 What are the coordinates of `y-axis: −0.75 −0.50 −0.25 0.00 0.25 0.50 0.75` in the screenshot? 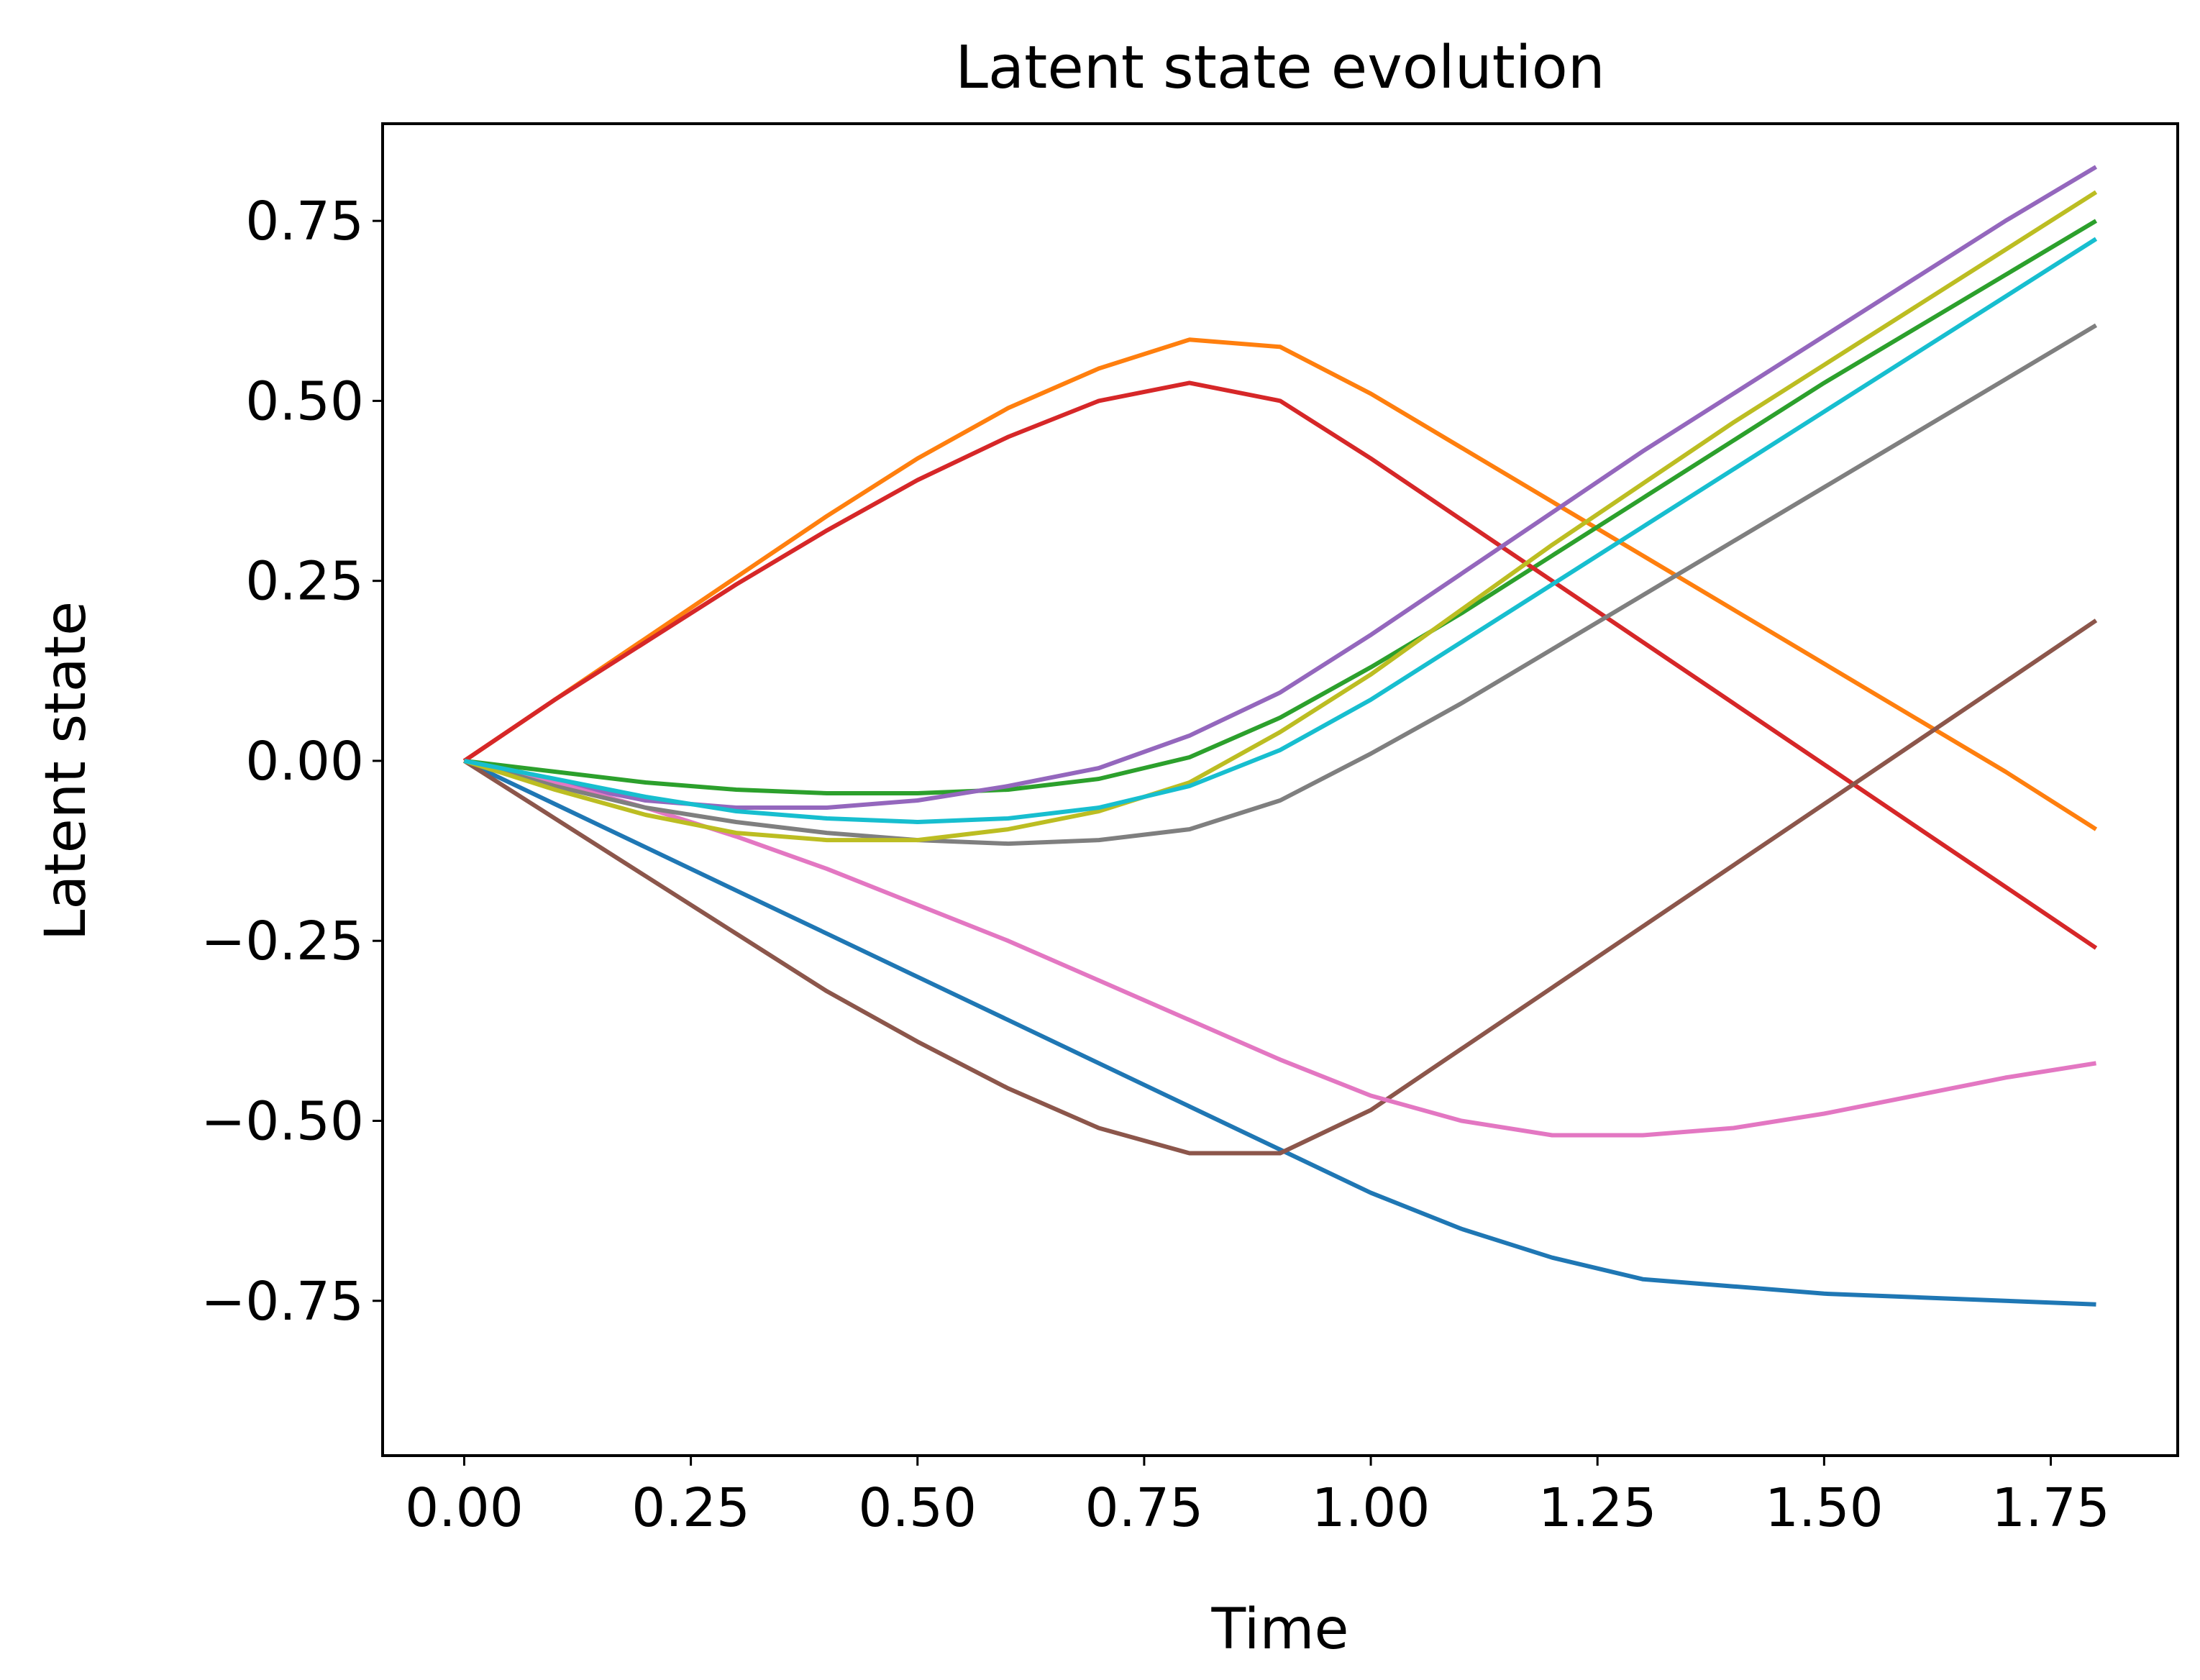 It's located at (292, 762).